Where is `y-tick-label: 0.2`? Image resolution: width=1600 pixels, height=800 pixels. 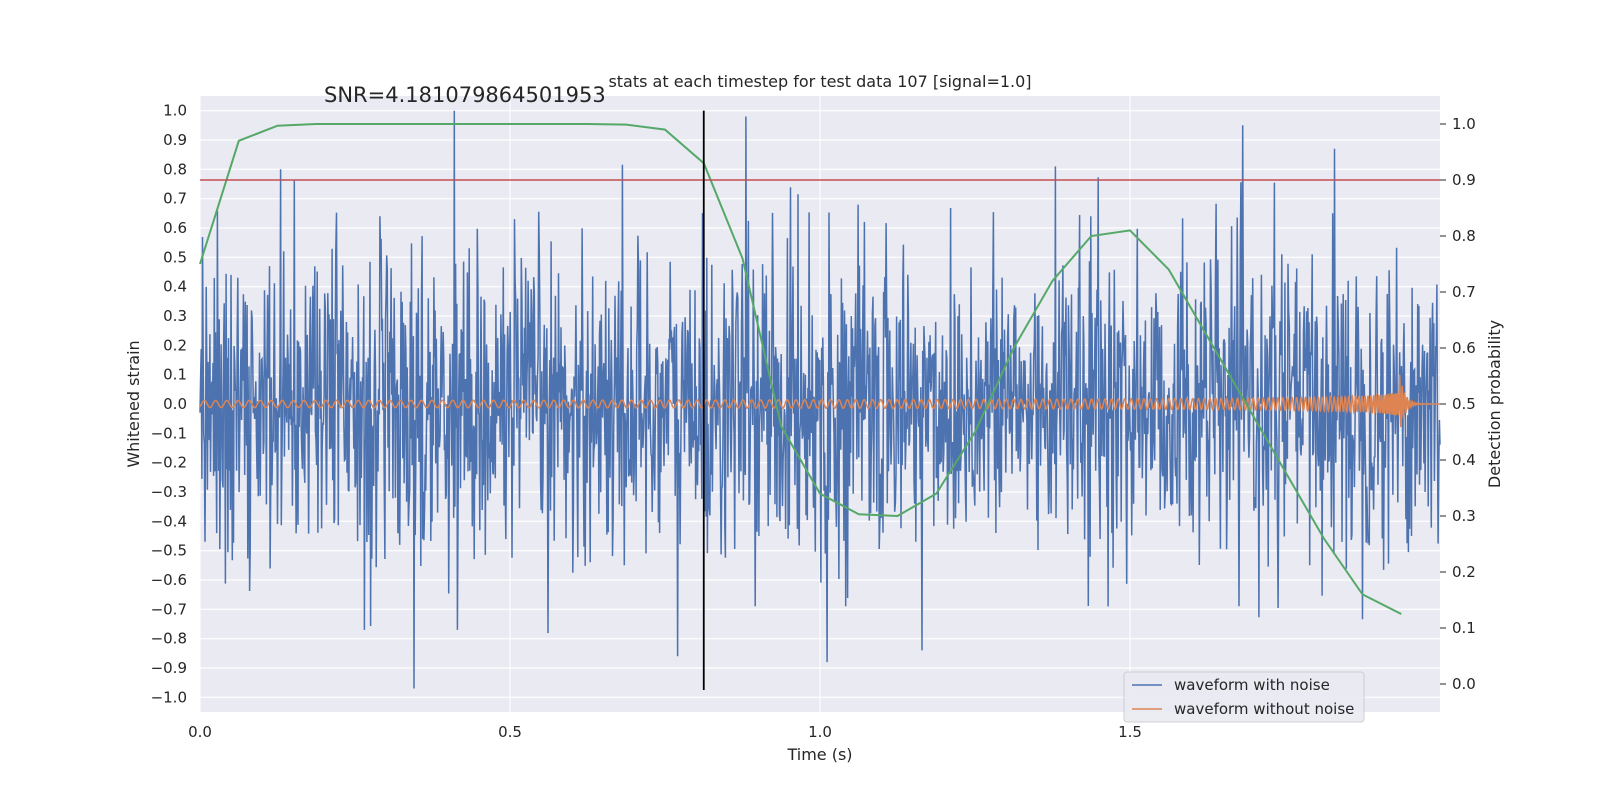
y-tick-label: 0.2 is located at coordinates (175, 345).